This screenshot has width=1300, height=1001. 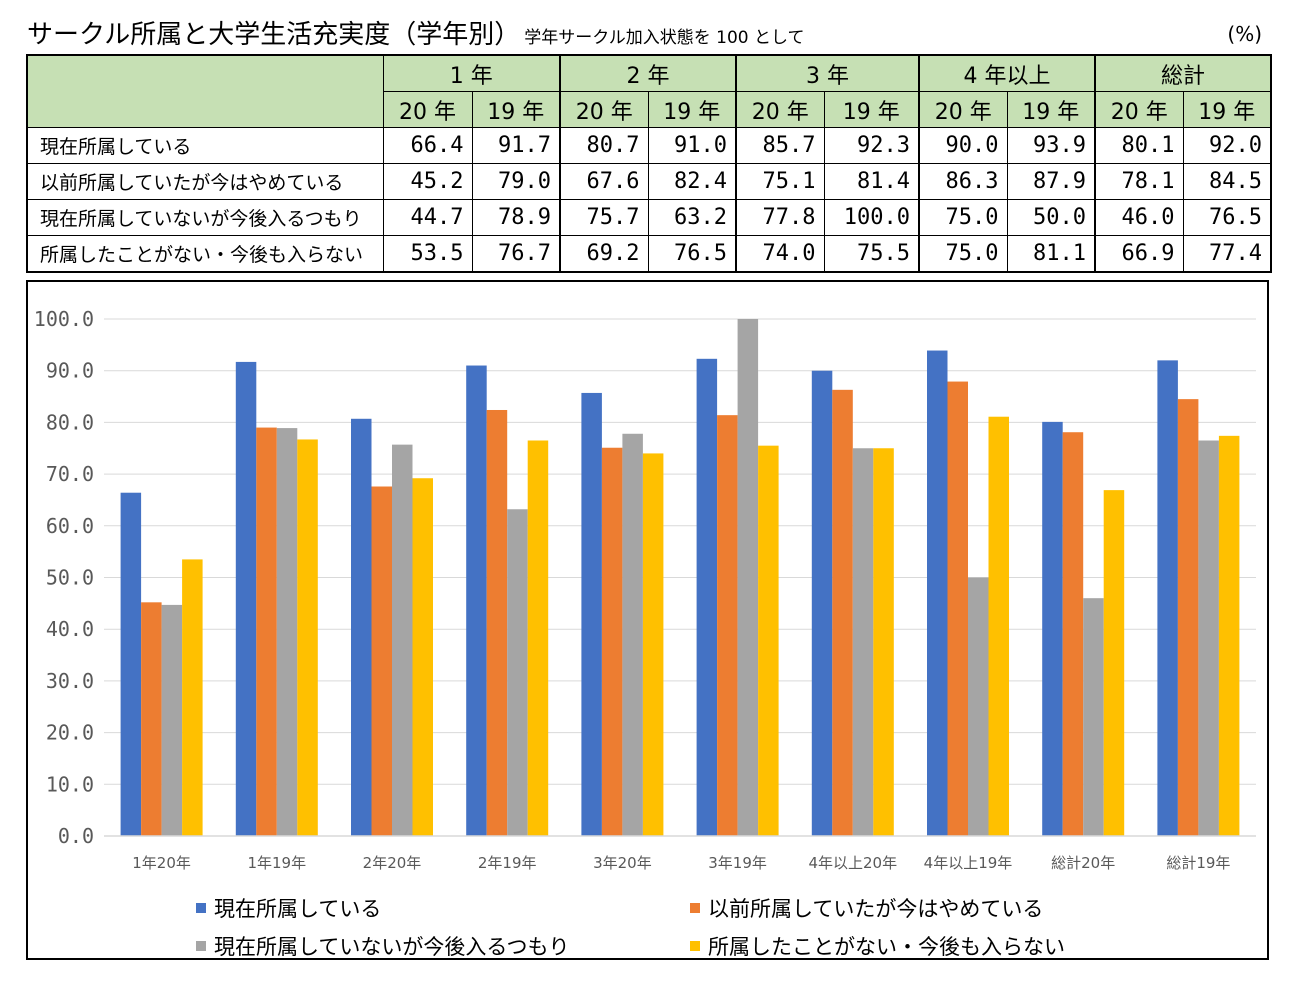 What do you see at coordinates (963, 145) in the screenshot?
I see `table-cell: 90.0` at bounding box center [963, 145].